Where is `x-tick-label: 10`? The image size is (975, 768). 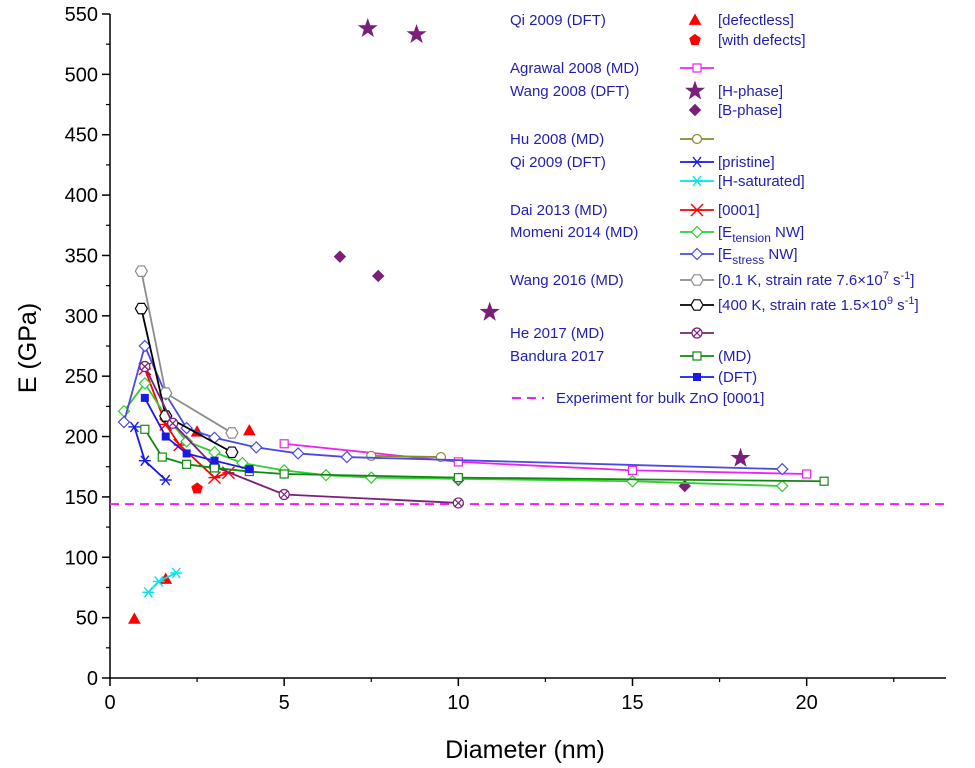 x-tick-label: 10 is located at coordinates (458, 703).